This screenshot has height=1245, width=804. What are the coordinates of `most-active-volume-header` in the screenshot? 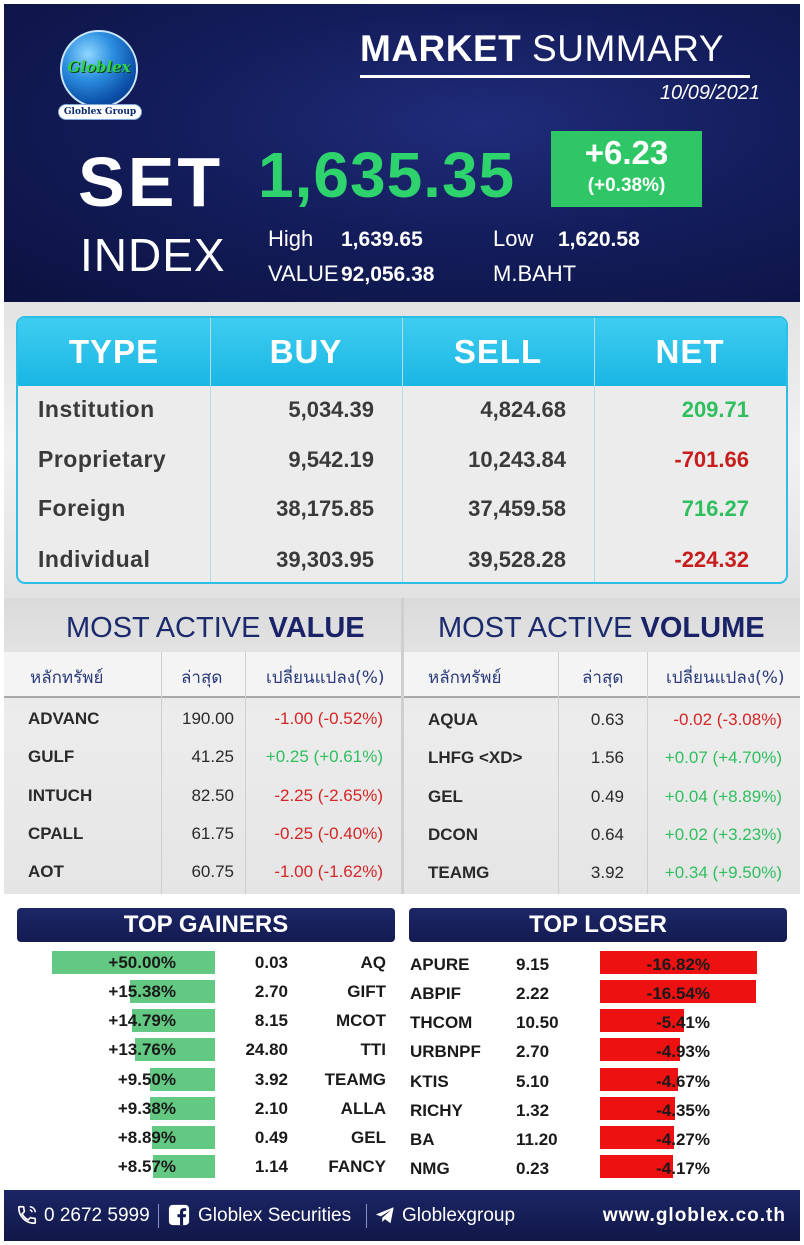 It's located at (602, 675).